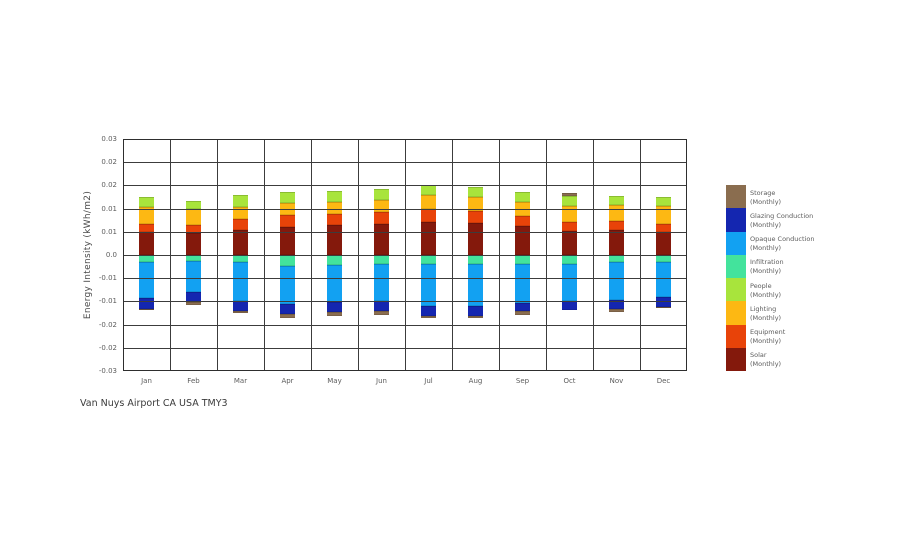  Describe the element at coordinates (763, 192) in the screenshot. I see `legend-entry-name: Storage` at that location.